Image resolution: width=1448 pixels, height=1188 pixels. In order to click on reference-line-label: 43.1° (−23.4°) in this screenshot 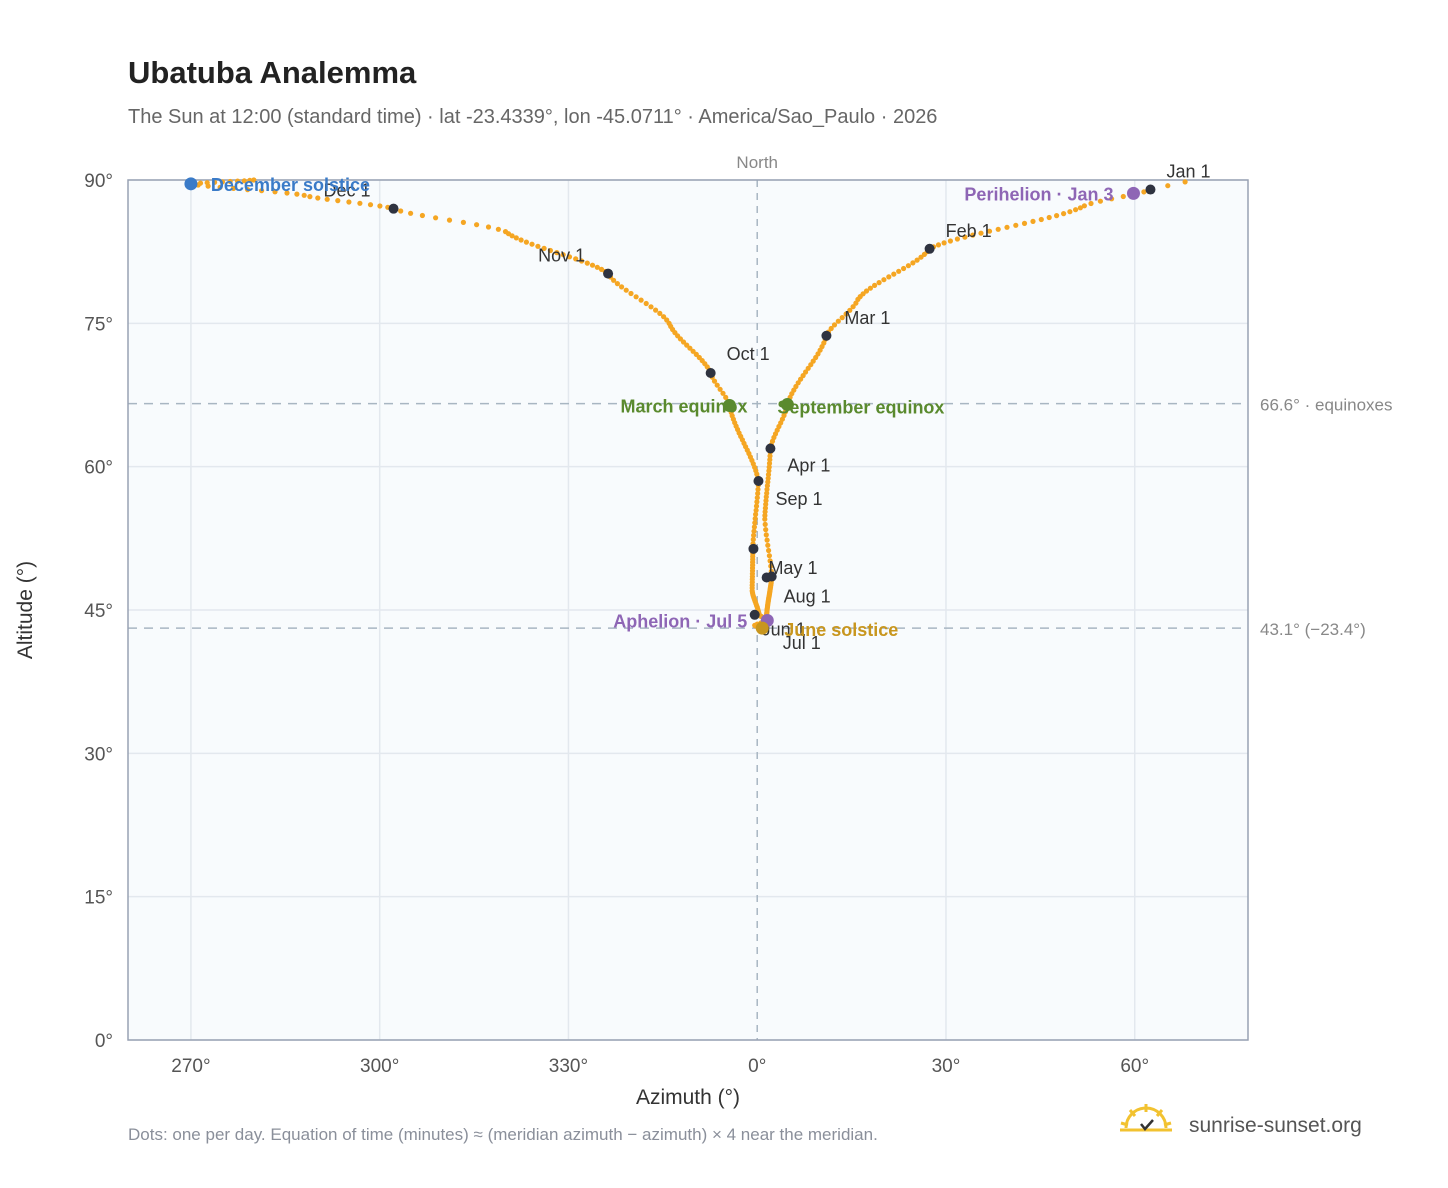, I will do `click(1313, 629)`.